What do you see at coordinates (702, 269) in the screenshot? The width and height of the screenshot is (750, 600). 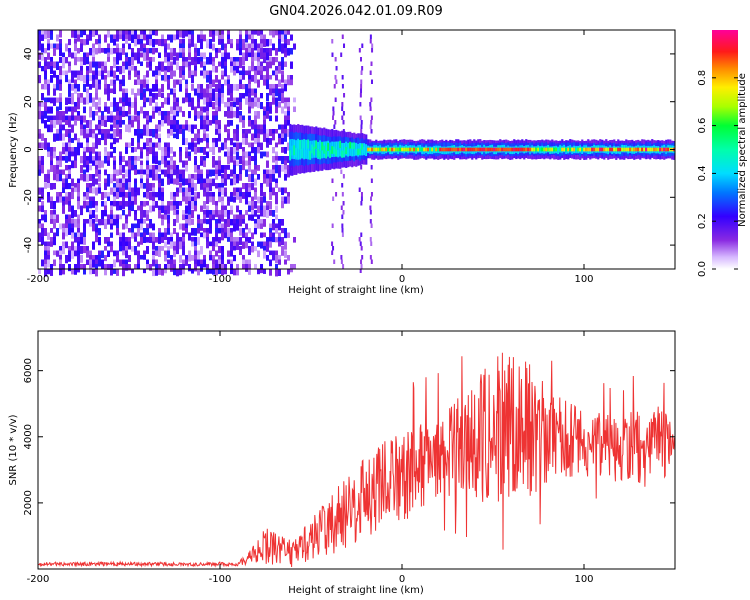 I see `colorbar-tick-label: 0.0` at bounding box center [702, 269].